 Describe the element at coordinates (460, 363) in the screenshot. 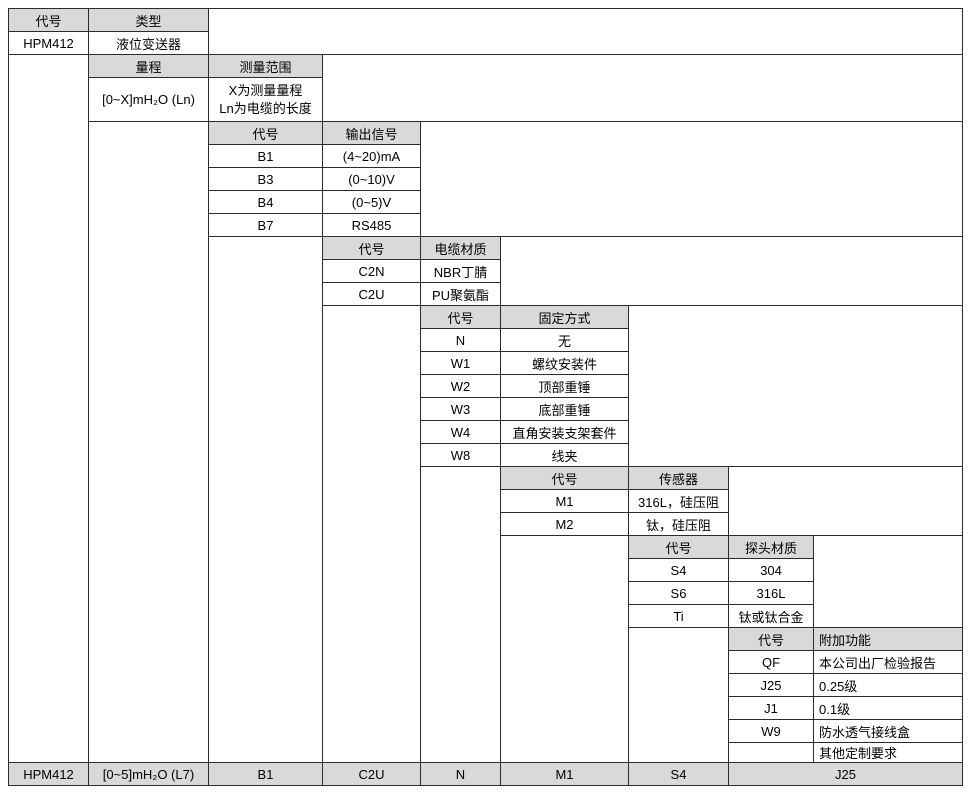

I see `fixing-method-item-code-cell: W1` at that location.